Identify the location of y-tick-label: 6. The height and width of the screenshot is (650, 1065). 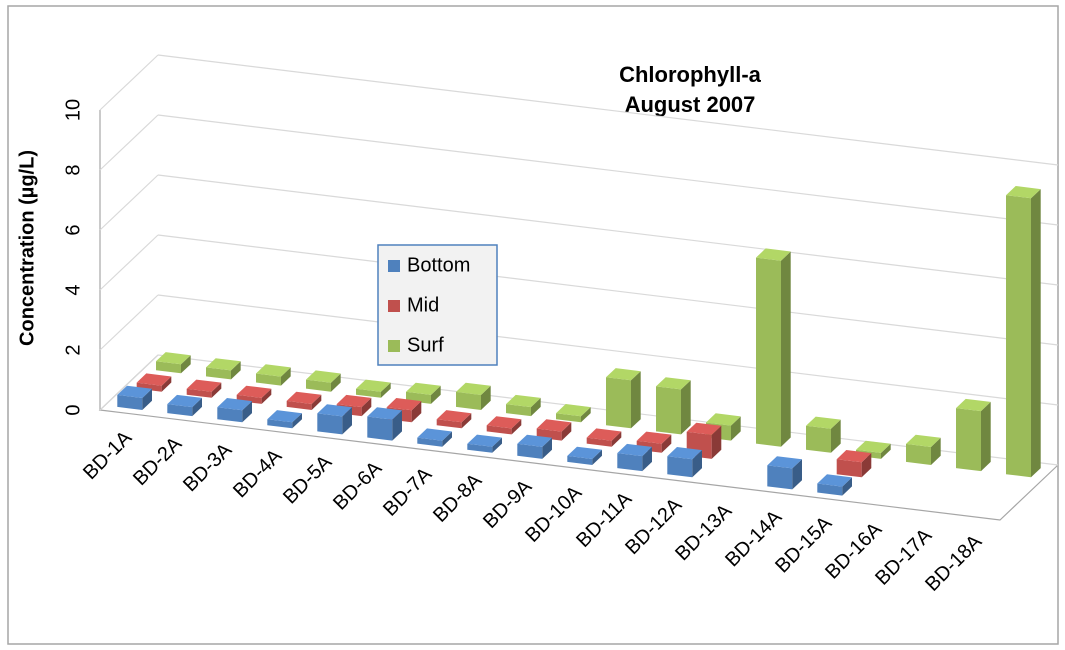
(73, 229).